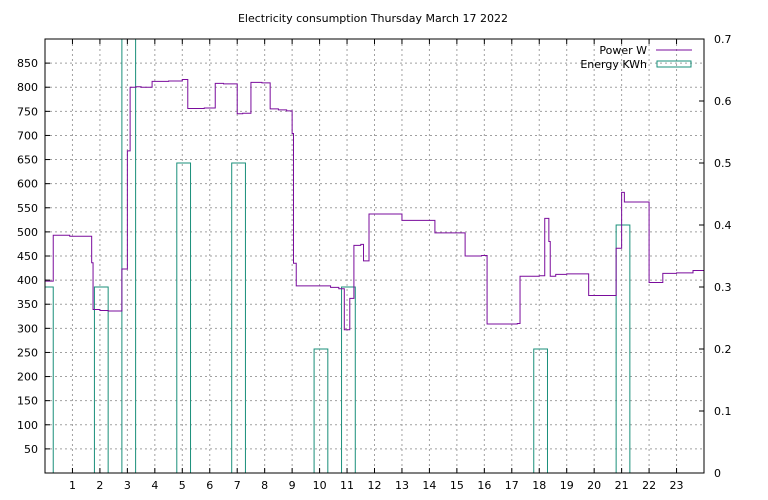 The height and width of the screenshot is (500, 768). What do you see at coordinates (182, 485) in the screenshot?
I see `x-tick-label: 5` at bounding box center [182, 485].